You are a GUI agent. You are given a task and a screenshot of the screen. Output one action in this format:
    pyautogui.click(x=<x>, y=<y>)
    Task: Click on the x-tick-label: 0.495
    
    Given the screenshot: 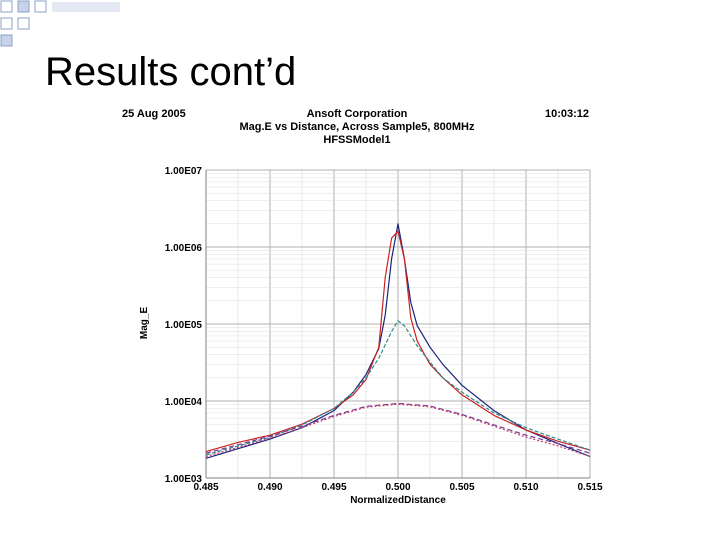 What is the action you would take?
    pyautogui.click(x=333, y=487)
    